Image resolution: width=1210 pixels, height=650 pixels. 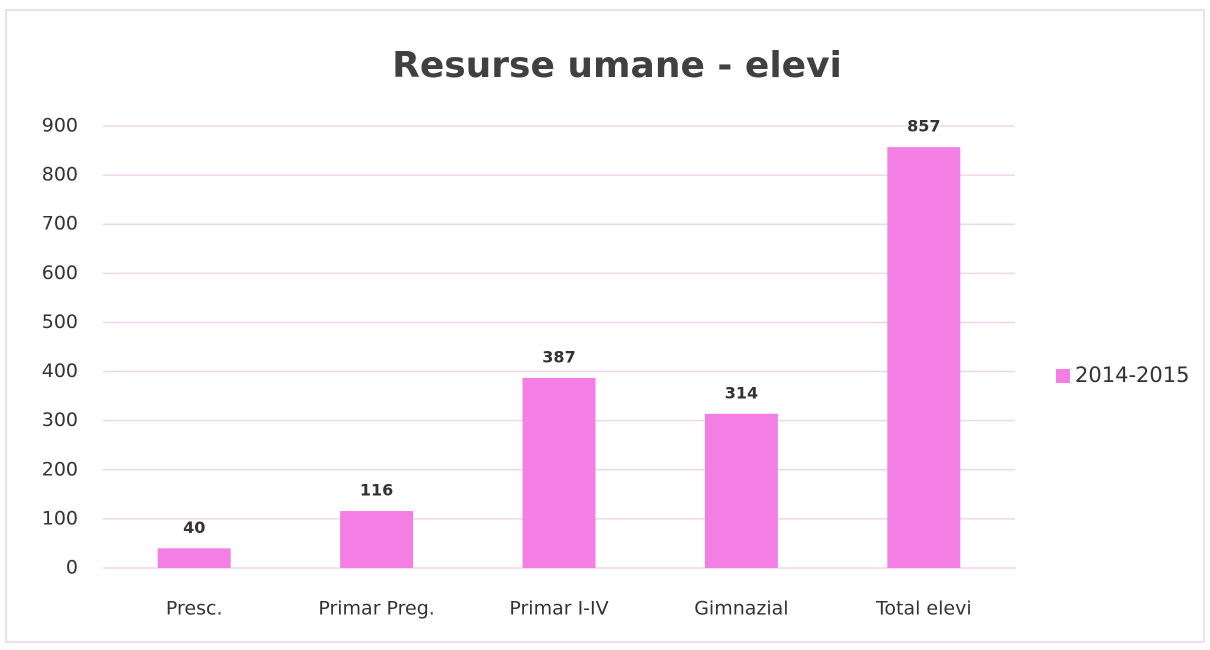 What do you see at coordinates (72, 568) in the screenshot?
I see `y-tick-label: 0` at bounding box center [72, 568].